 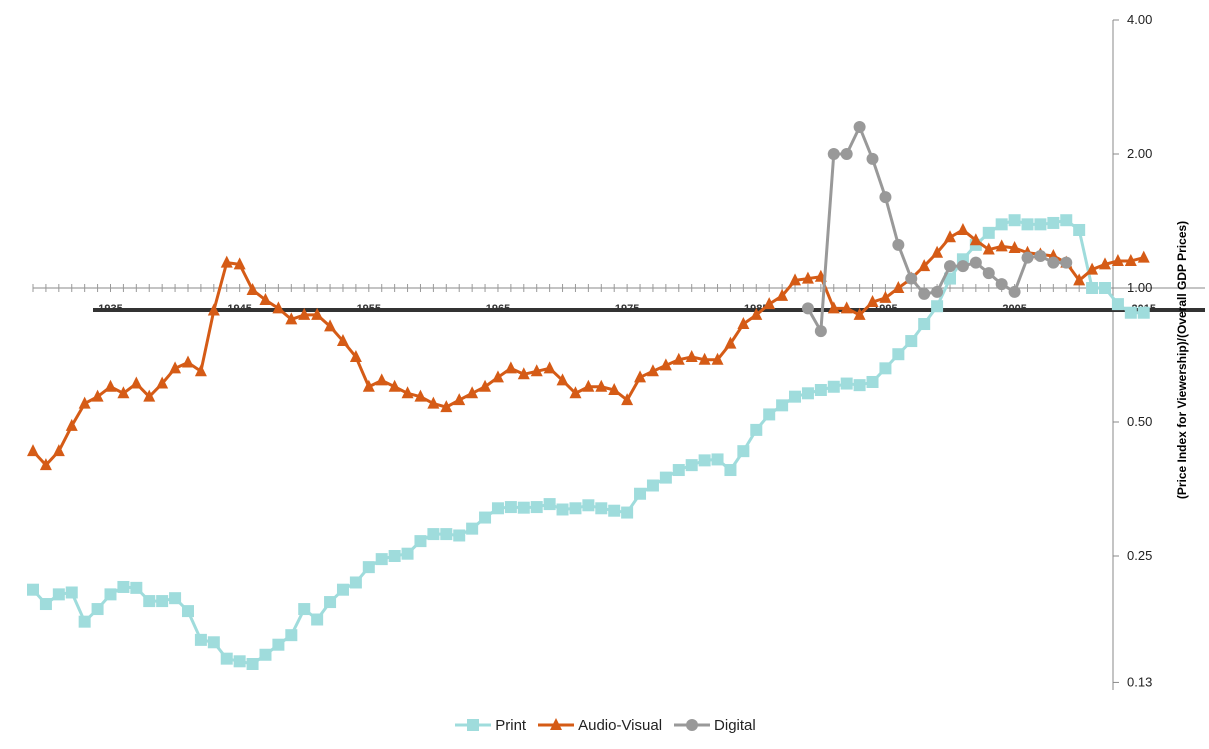 What do you see at coordinates (735, 725) in the screenshot?
I see `legend-label: Digital` at bounding box center [735, 725].